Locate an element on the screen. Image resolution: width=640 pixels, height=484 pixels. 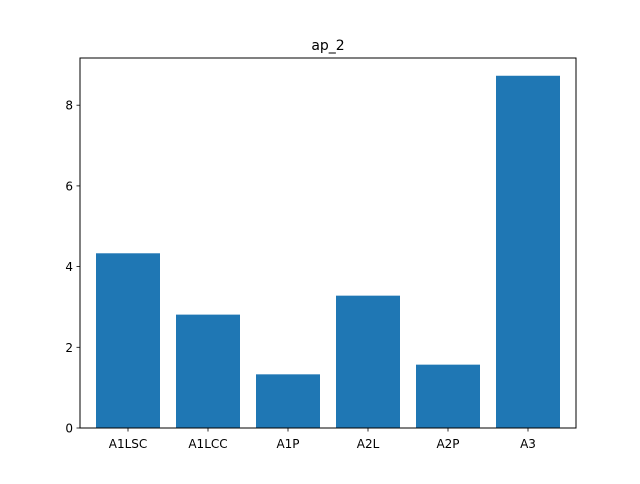
y-tick-label: 0 is located at coordinates (69, 429).